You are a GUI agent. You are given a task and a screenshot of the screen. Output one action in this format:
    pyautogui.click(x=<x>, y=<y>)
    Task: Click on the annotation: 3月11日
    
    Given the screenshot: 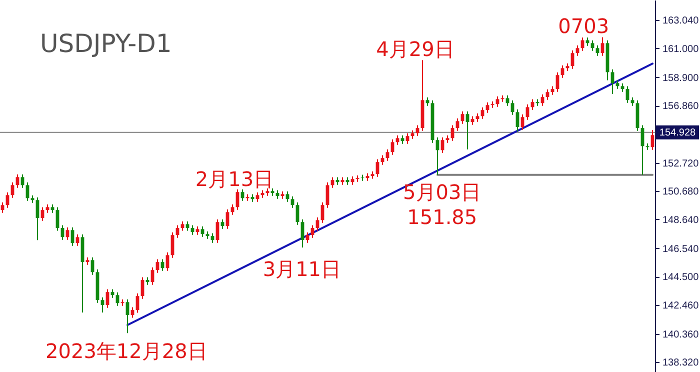 What is the action you would take?
    pyautogui.click(x=302, y=269)
    